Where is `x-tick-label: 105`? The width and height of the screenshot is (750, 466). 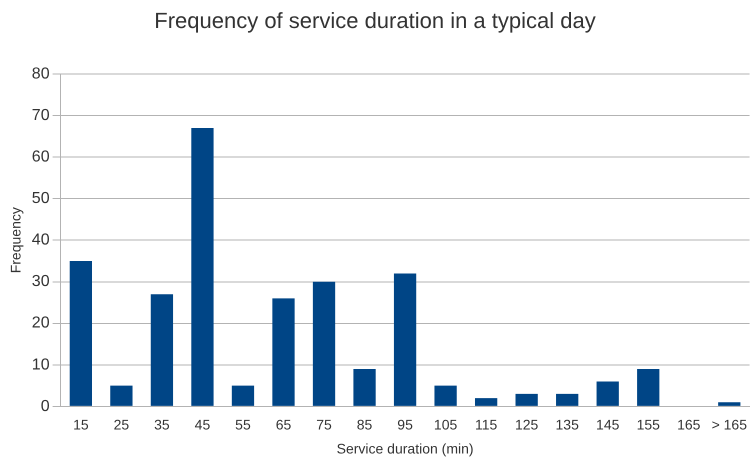 x-tick-label: 105 is located at coordinates (446, 424).